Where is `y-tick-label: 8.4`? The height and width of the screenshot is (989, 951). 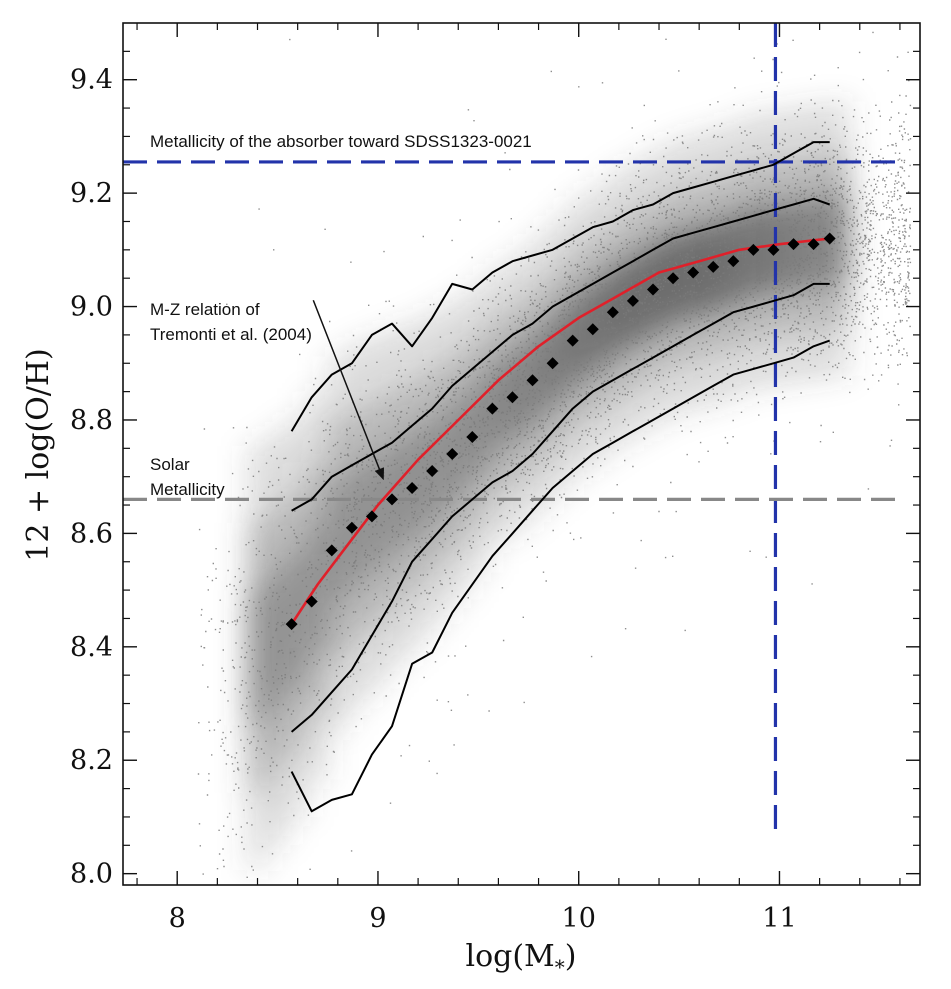 y-tick-label: 8.4 is located at coordinates (91, 647).